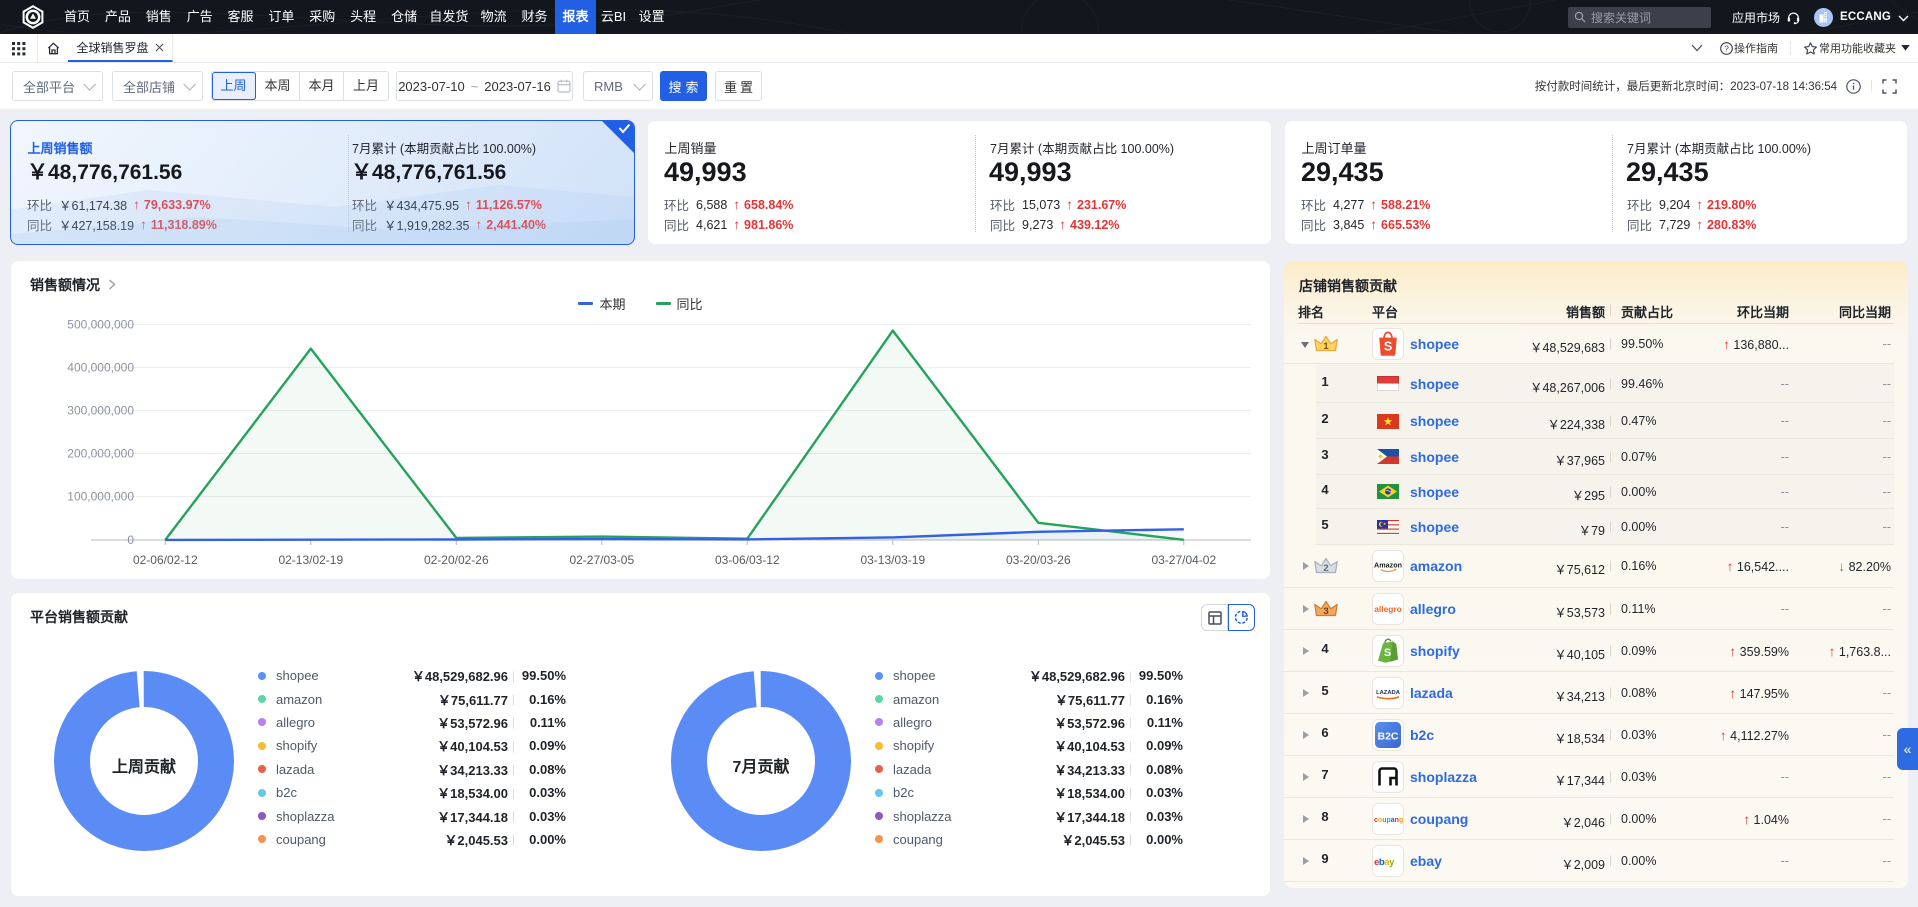 The width and height of the screenshot is (1918, 907). What do you see at coordinates (310, 560) in the screenshot?
I see `svg-text: 02-13/02-19` at bounding box center [310, 560].